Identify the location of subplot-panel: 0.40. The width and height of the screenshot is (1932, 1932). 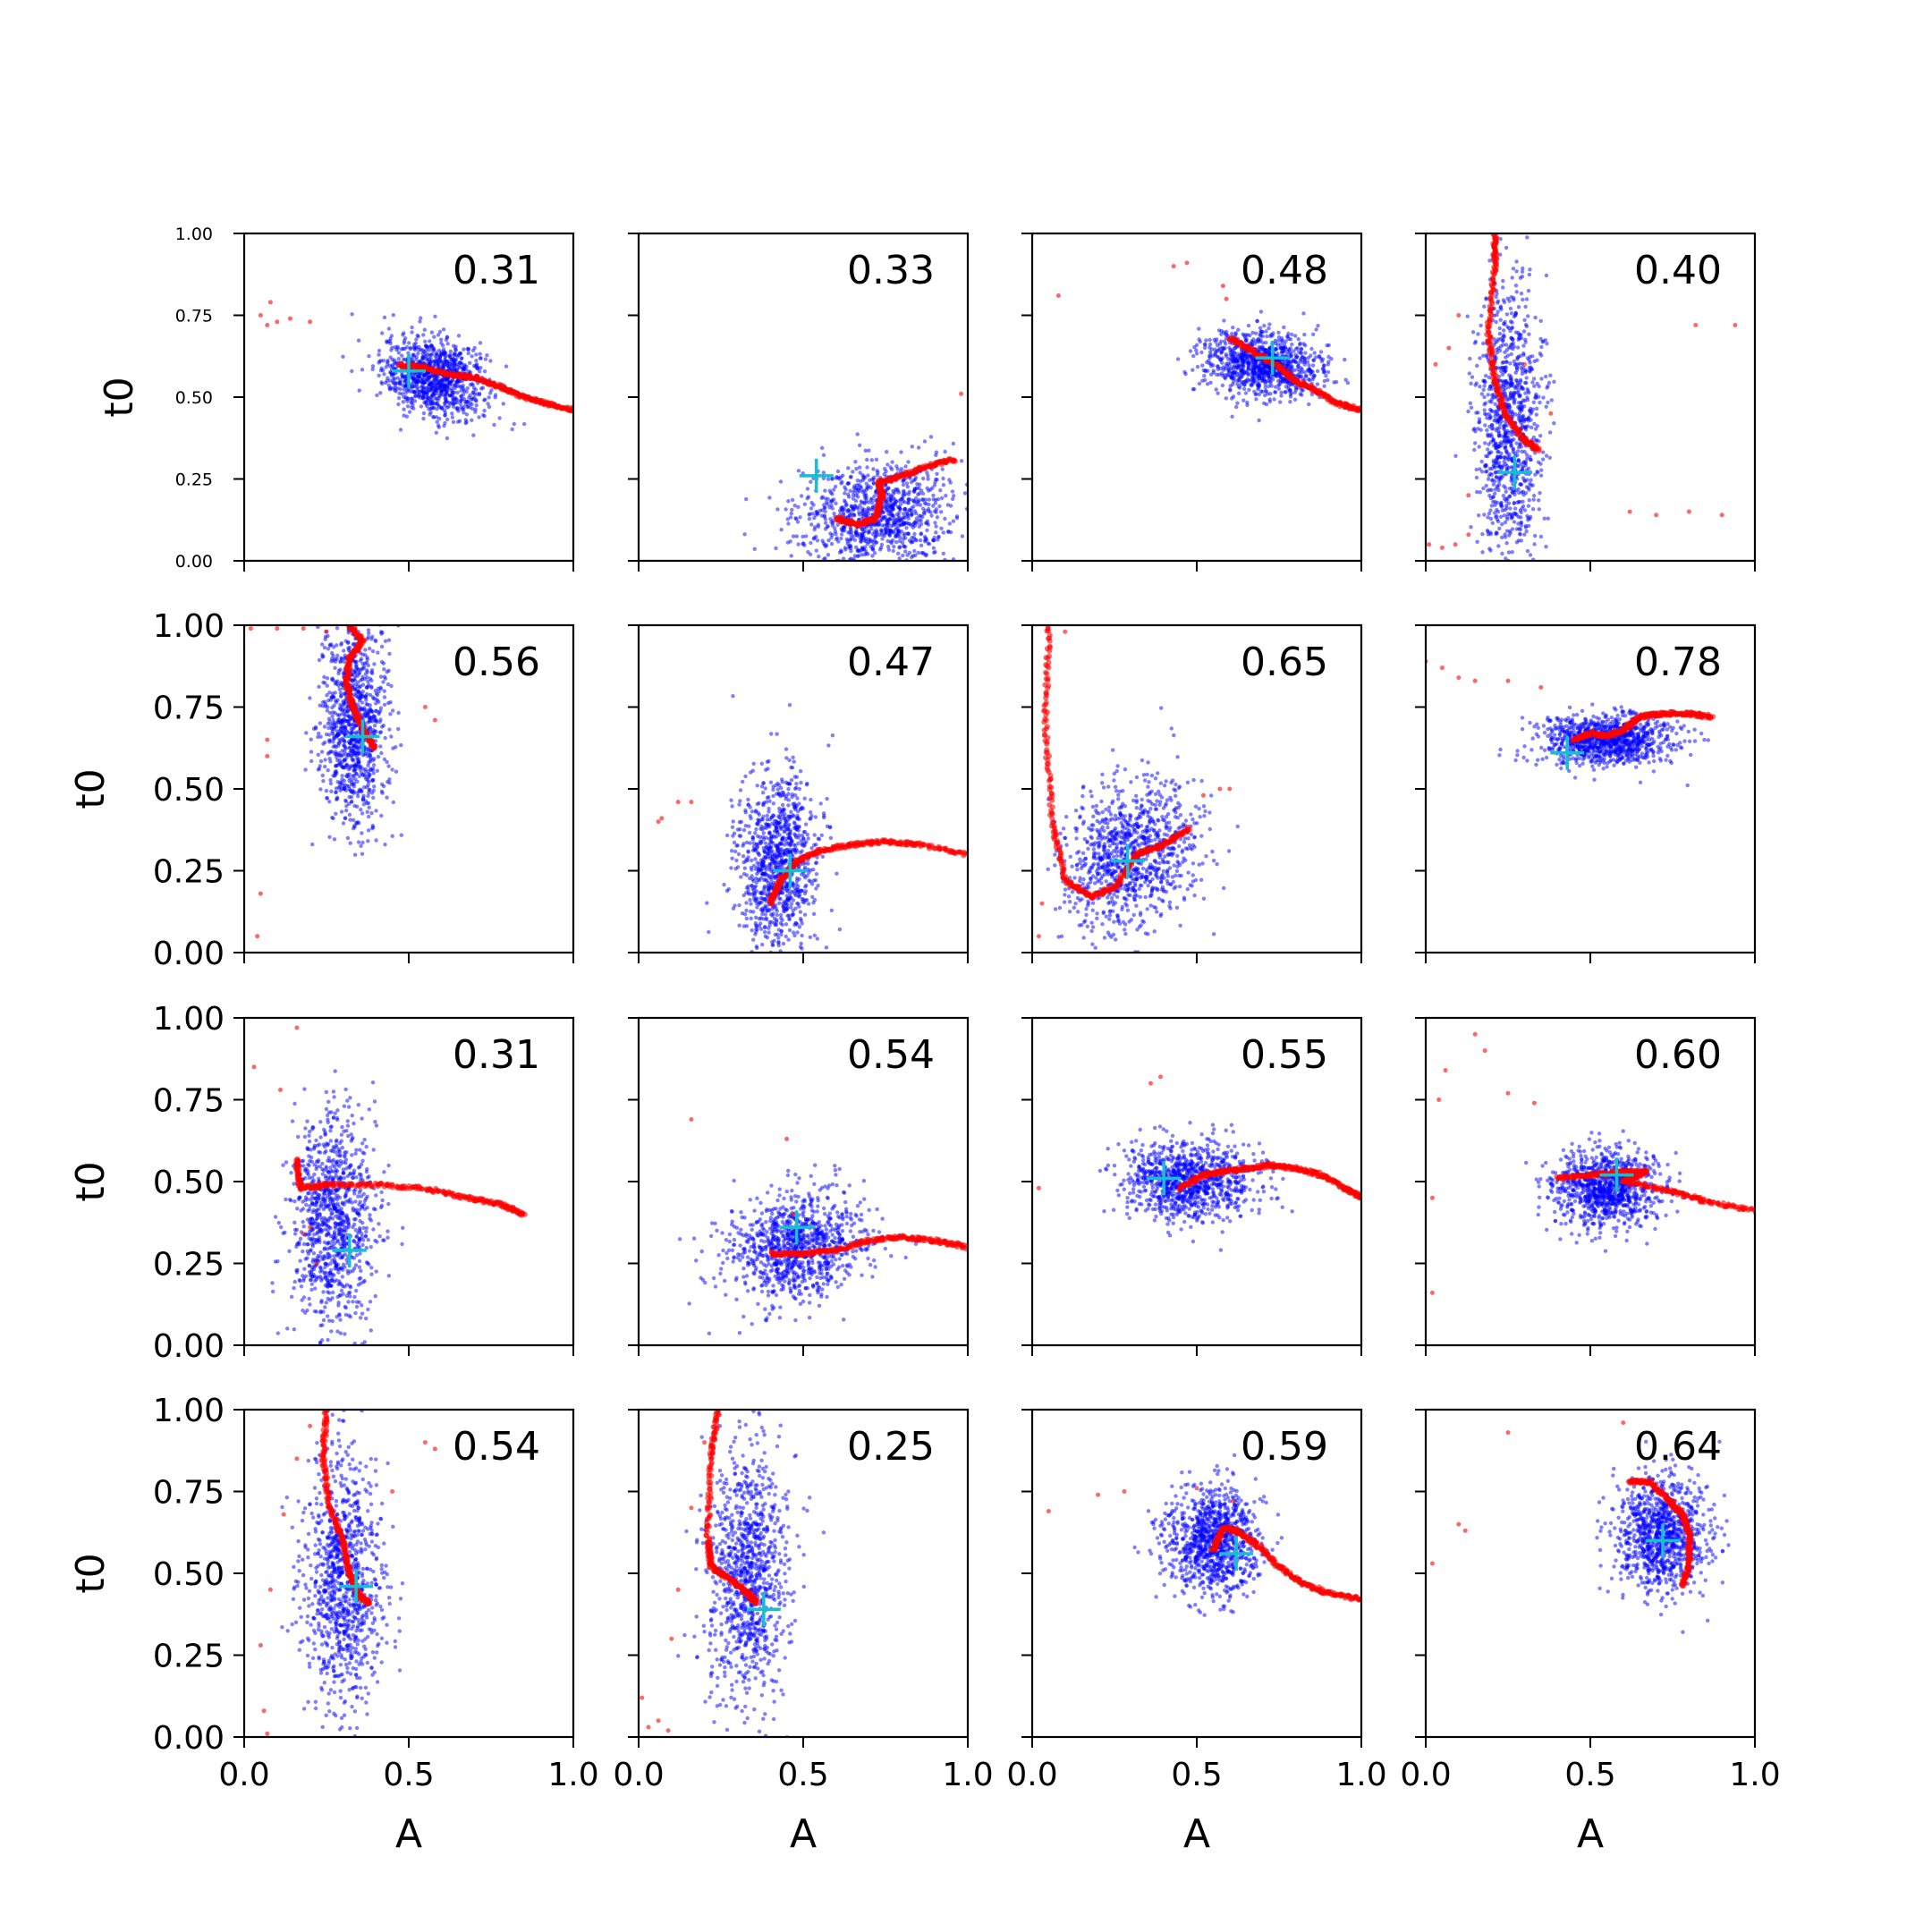
(1586, 402).